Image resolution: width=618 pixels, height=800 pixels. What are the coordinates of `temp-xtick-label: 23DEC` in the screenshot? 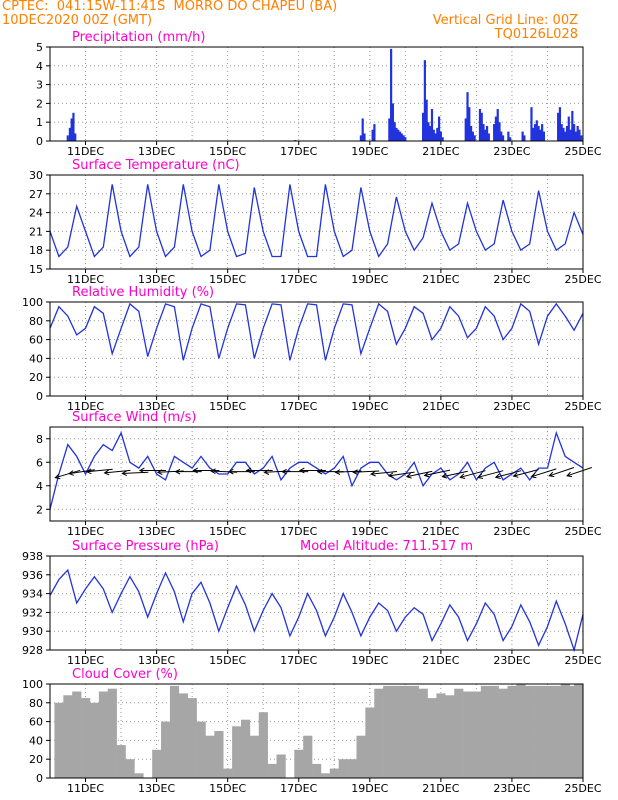 It's located at (511, 279).